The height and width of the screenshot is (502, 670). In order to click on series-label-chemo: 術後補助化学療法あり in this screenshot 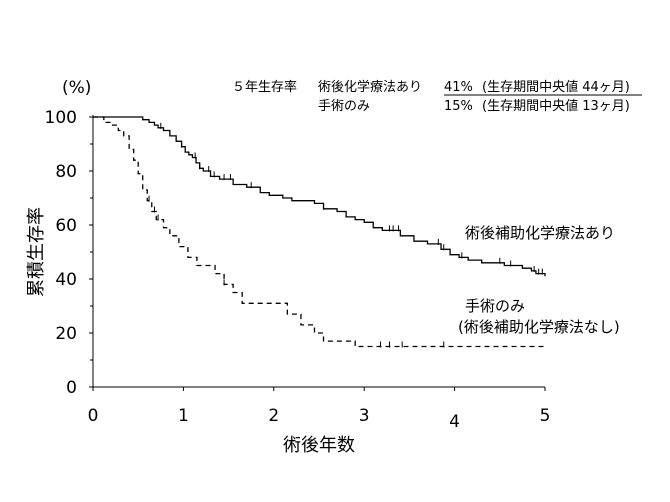, I will do `click(540, 233)`.